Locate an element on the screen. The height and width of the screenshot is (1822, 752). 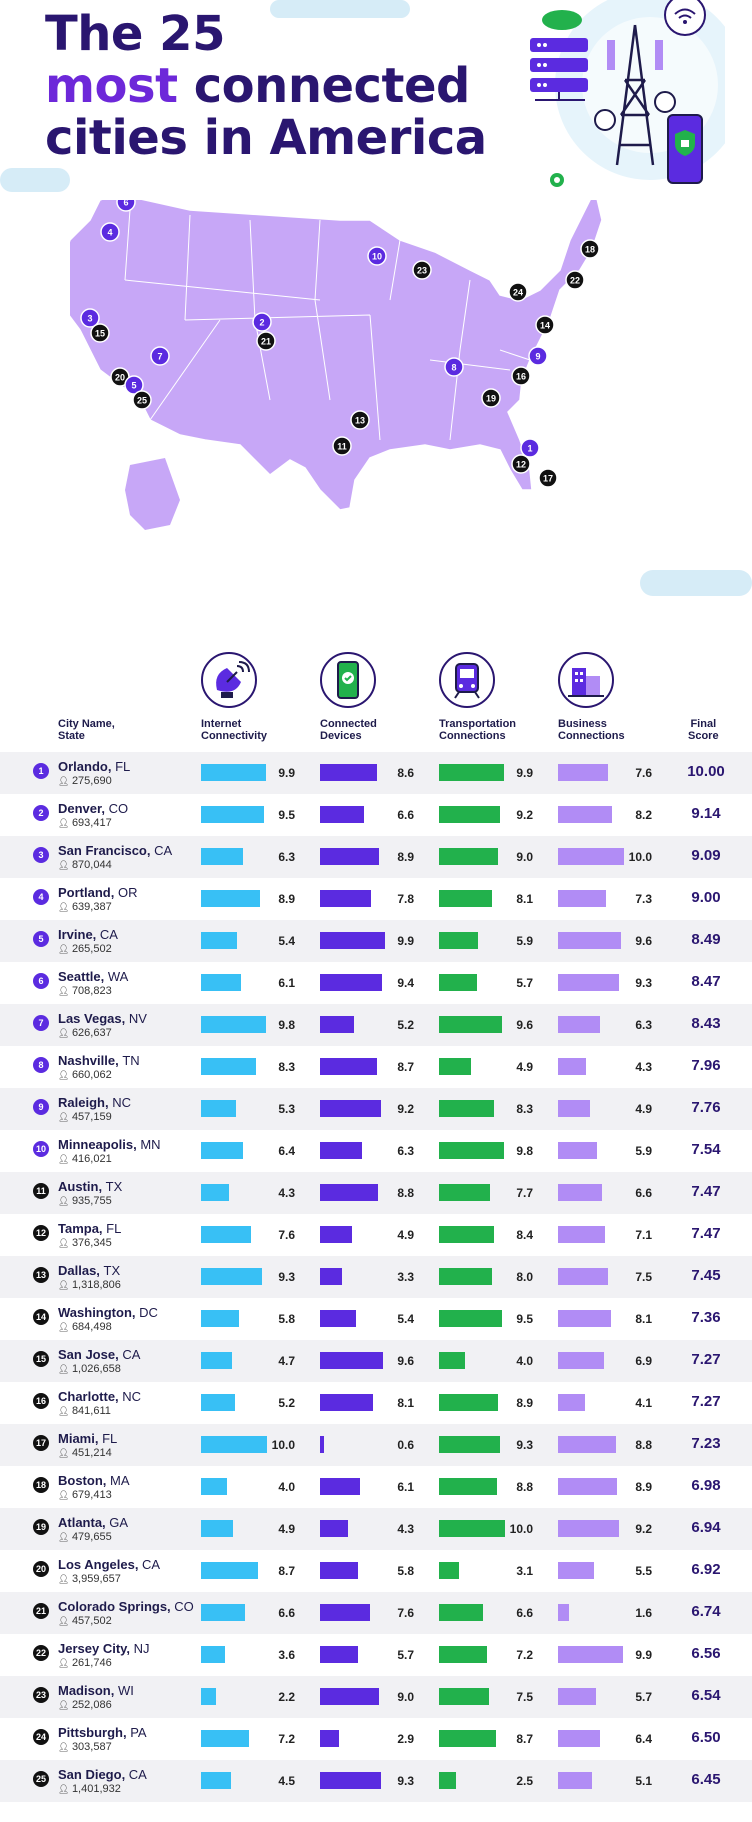
devices-value: 2.9 is located at coordinates (405, 1739).